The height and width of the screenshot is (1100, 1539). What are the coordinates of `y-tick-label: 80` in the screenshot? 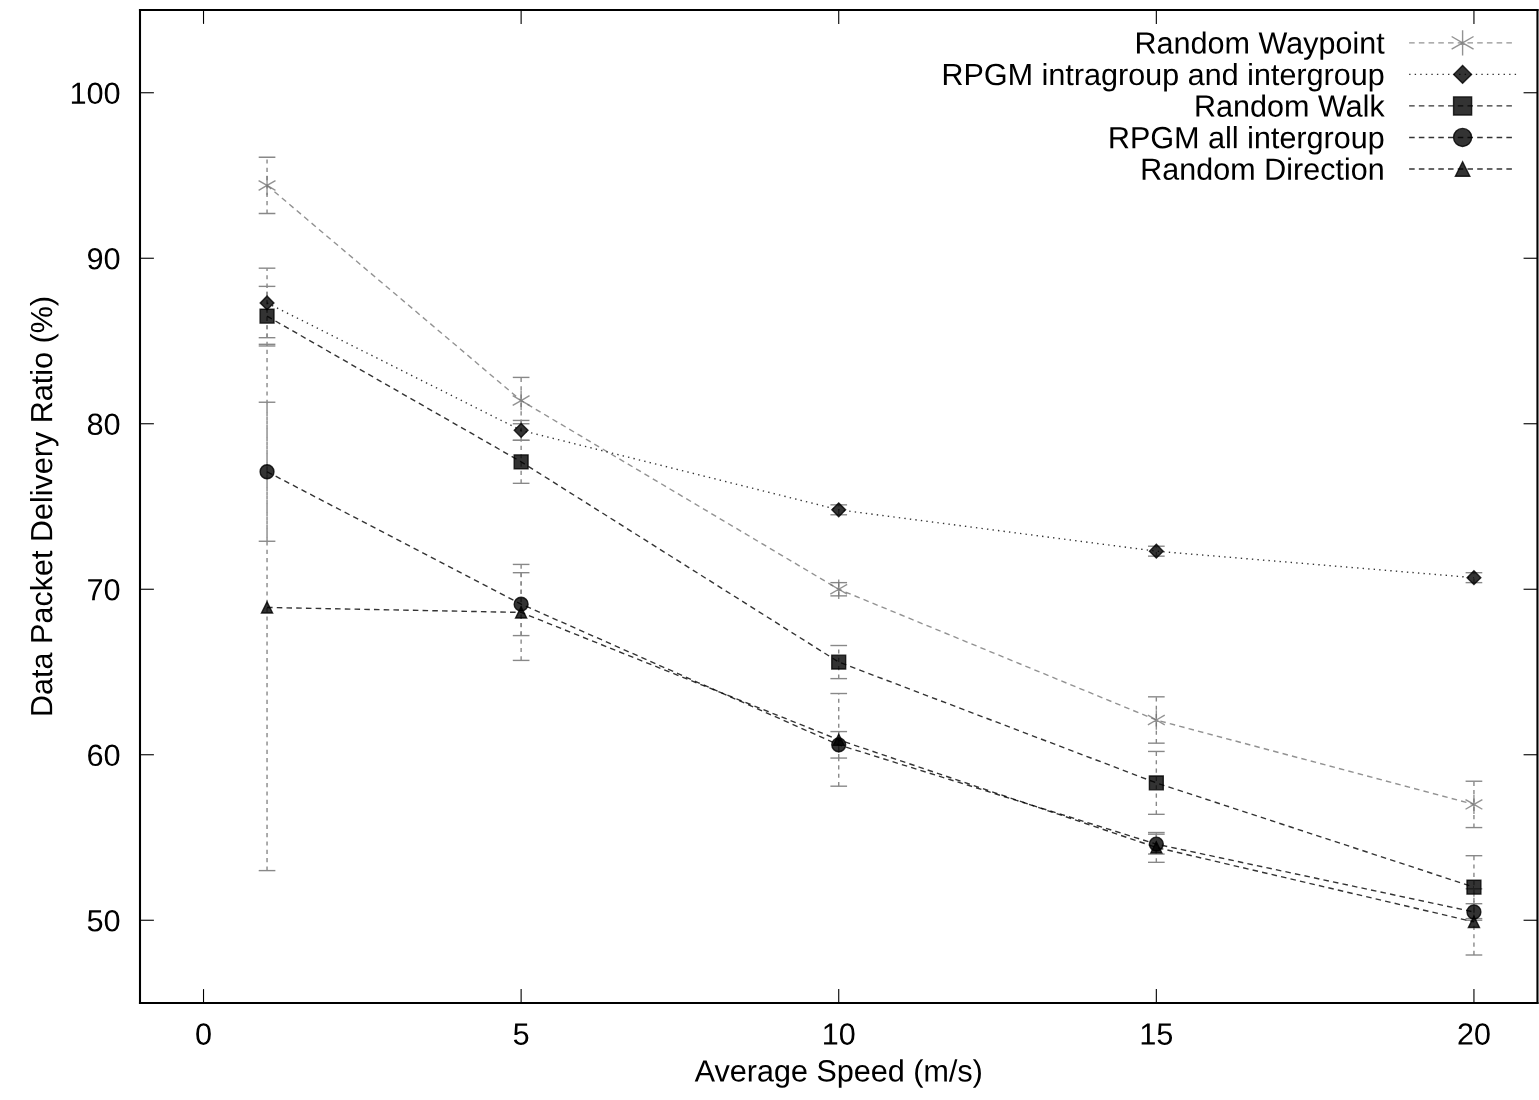 It's located at (103, 424).